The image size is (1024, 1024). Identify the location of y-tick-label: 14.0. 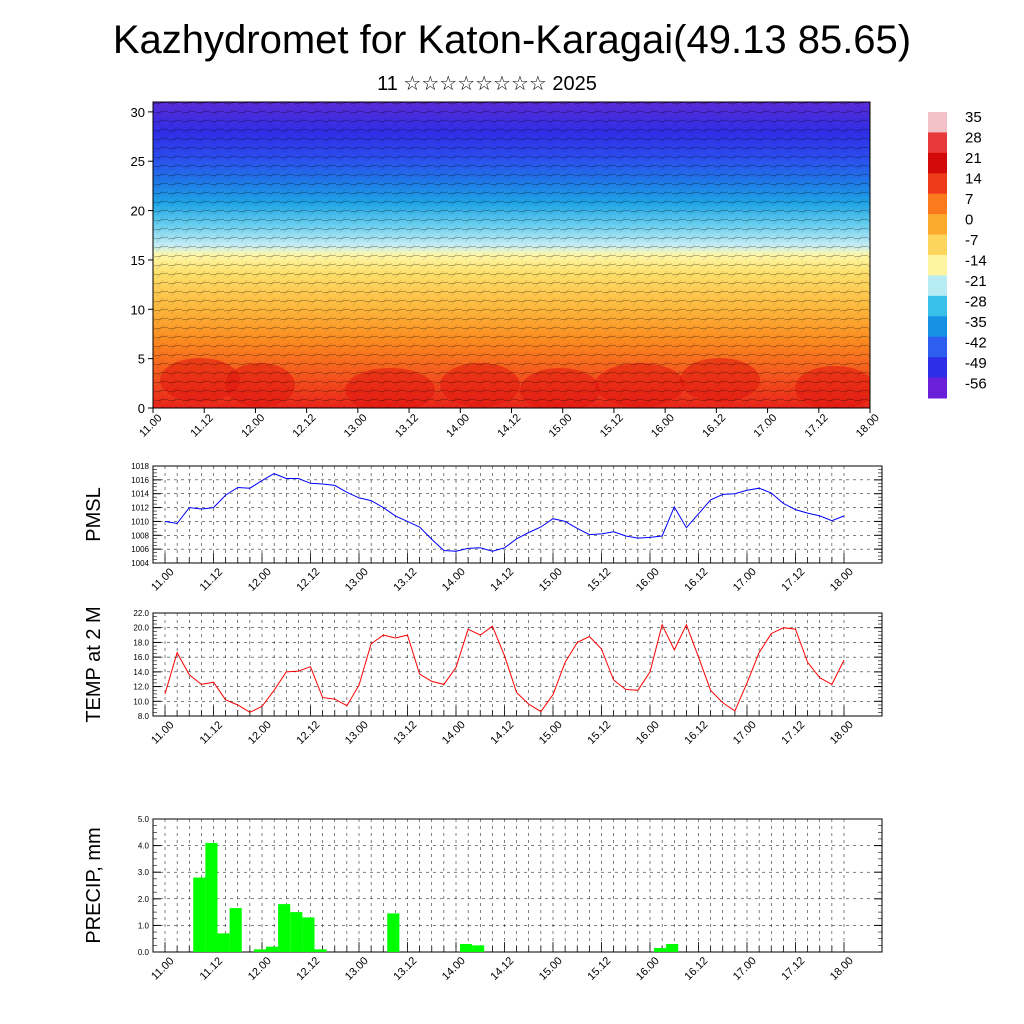
(141, 672).